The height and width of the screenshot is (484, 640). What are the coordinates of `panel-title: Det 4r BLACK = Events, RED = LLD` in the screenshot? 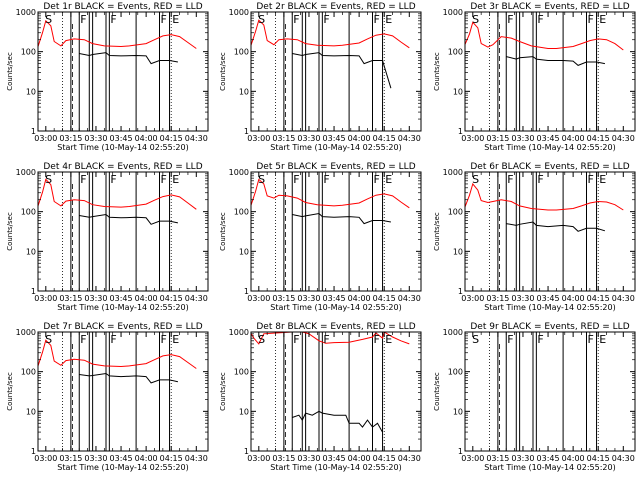 It's located at (122, 167).